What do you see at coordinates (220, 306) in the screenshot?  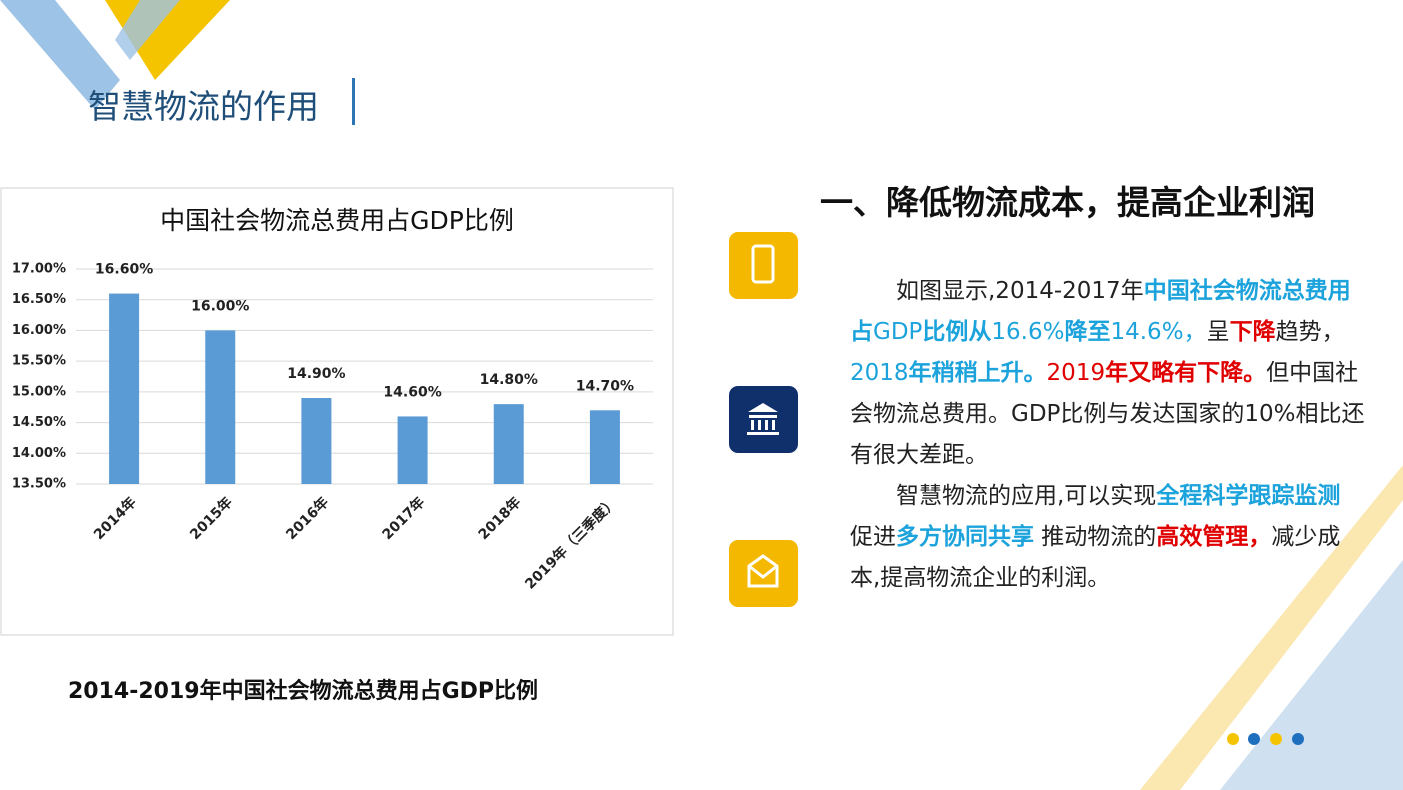 I see `data-label: 16.00%` at bounding box center [220, 306].